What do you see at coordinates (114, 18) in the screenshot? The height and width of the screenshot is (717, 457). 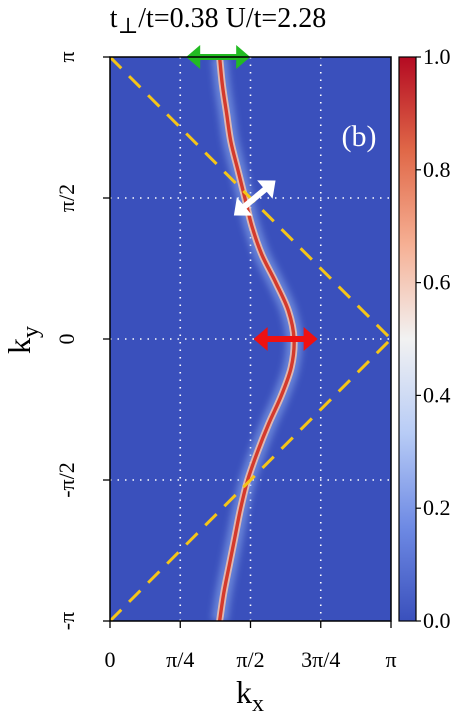 I see `title-t: t` at bounding box center [114, 18].